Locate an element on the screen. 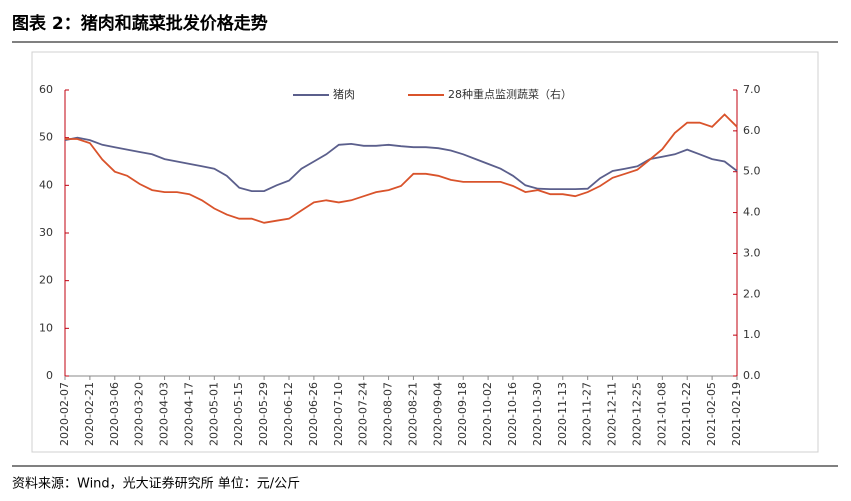 This screenshot has width=851, height=501. series-line is located at coordinates (401, 164).